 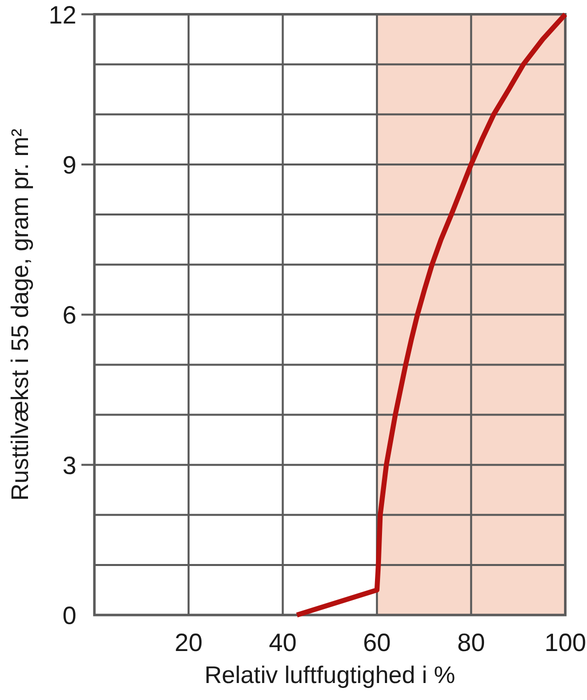 I want to click on x-tick-label: 20, so click(x=188, y=643).